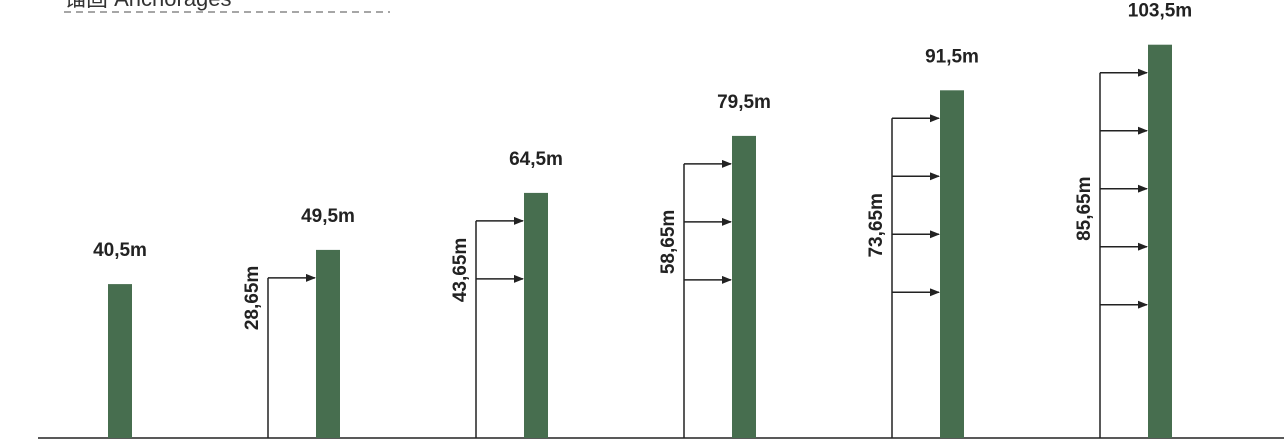 This screenshot has width=1284, height=442. Describe the element at coordinates (328, 216) in the screenshot. I see `mast-height-label: 49,5m` at that location.